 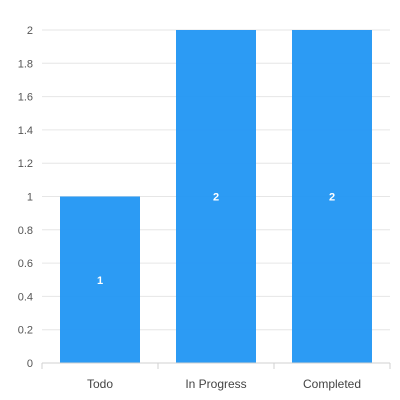 I want to click on bar-value-label: 1, so click(x=100, y=281).